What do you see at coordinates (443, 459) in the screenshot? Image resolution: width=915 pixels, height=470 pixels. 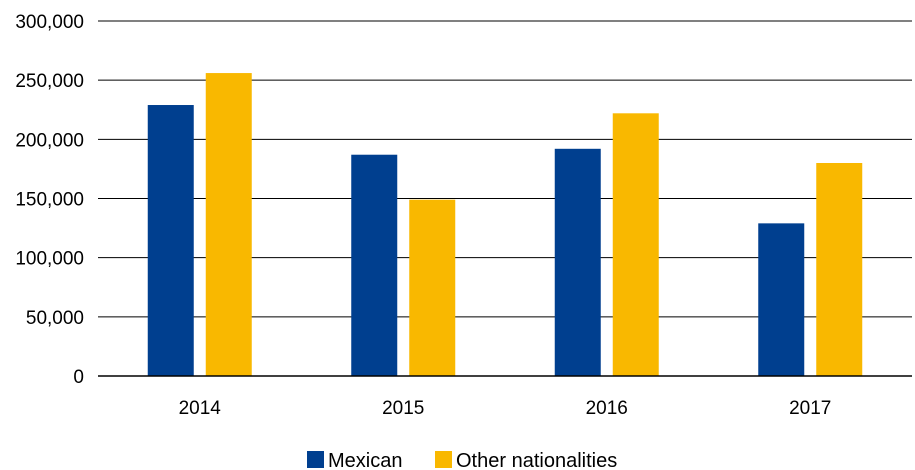 I see `legend-swatch-other-nationalities` at bounding box center [443, 459].